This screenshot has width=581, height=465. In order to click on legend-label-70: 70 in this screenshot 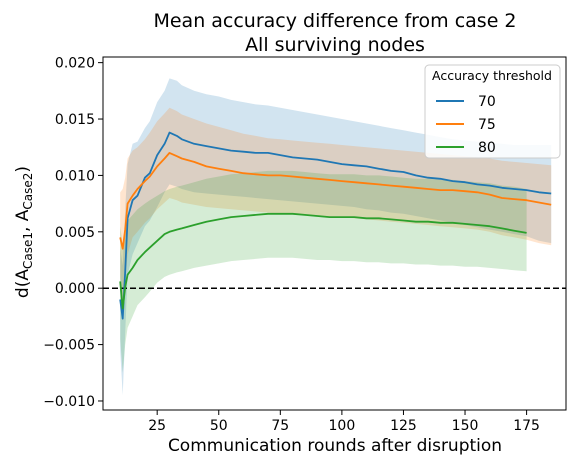, I will do `click(487, 102)`.